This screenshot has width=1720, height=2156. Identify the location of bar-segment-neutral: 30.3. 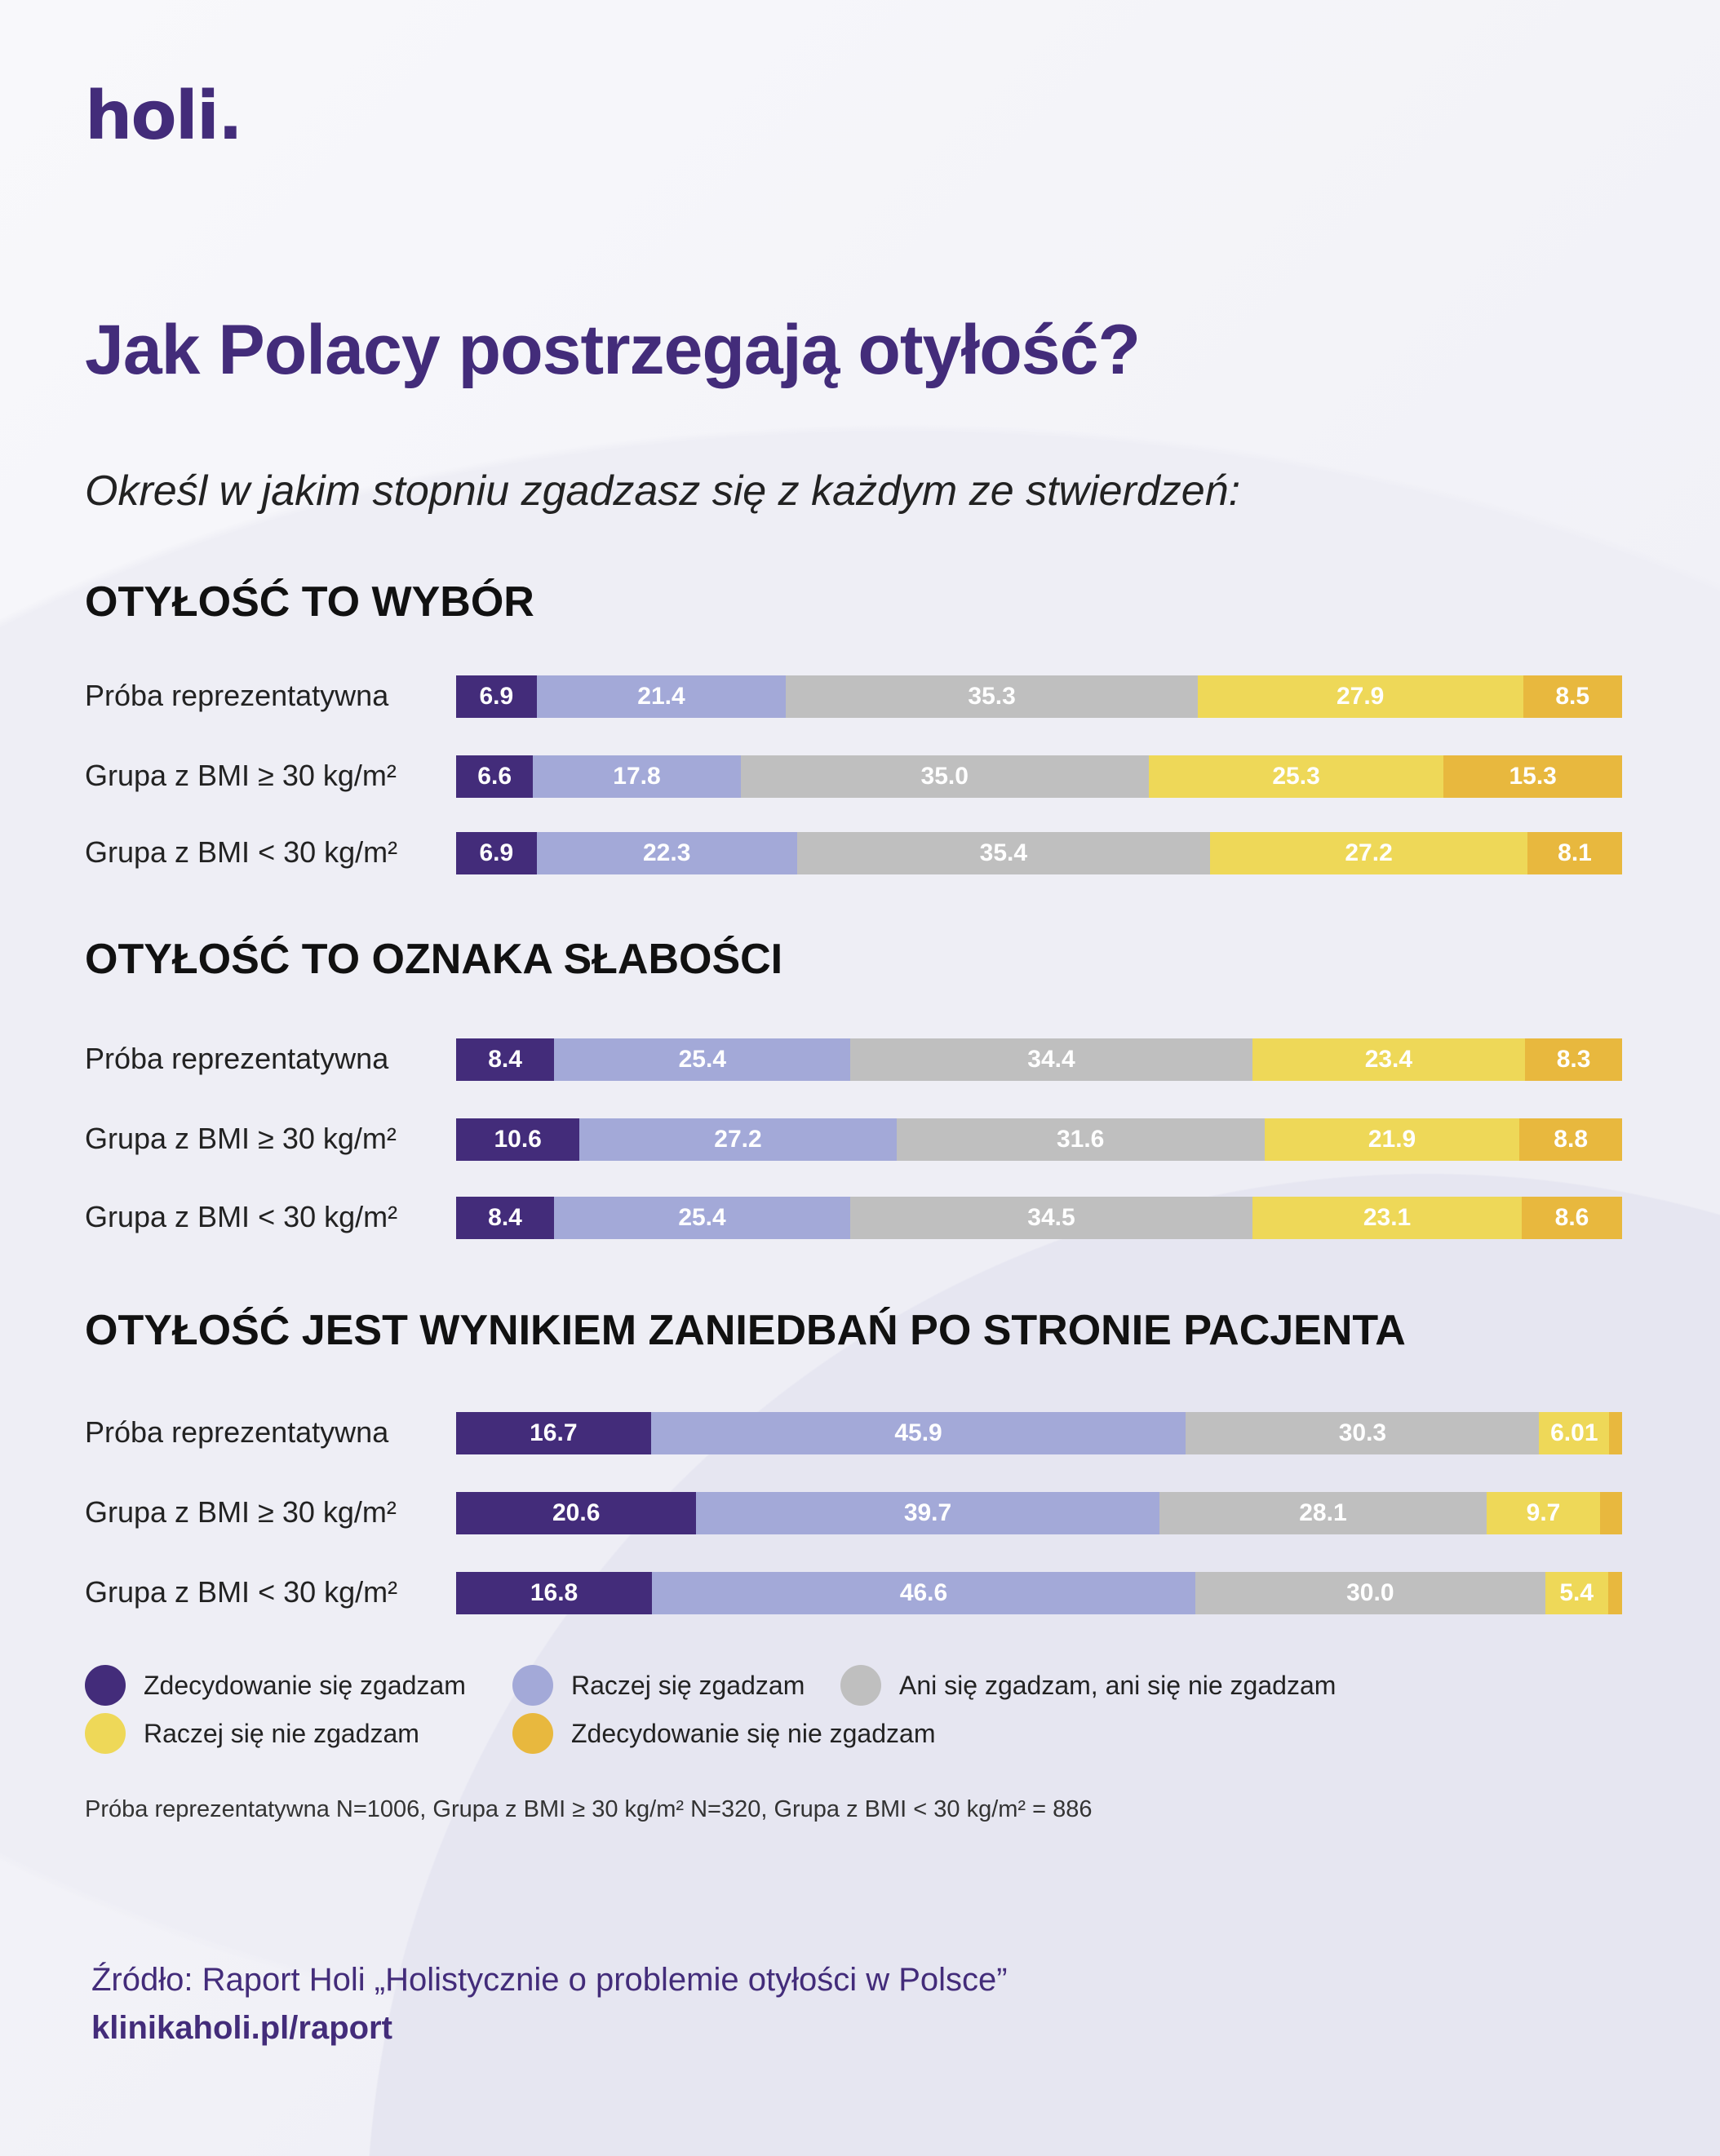
(1363, 1433).